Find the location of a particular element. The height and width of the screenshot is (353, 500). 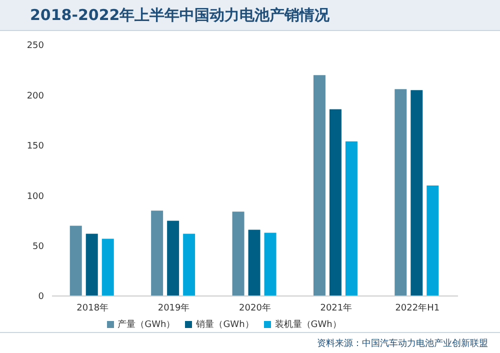

y-tick-label: 200 is located at coordinates (35, 96).